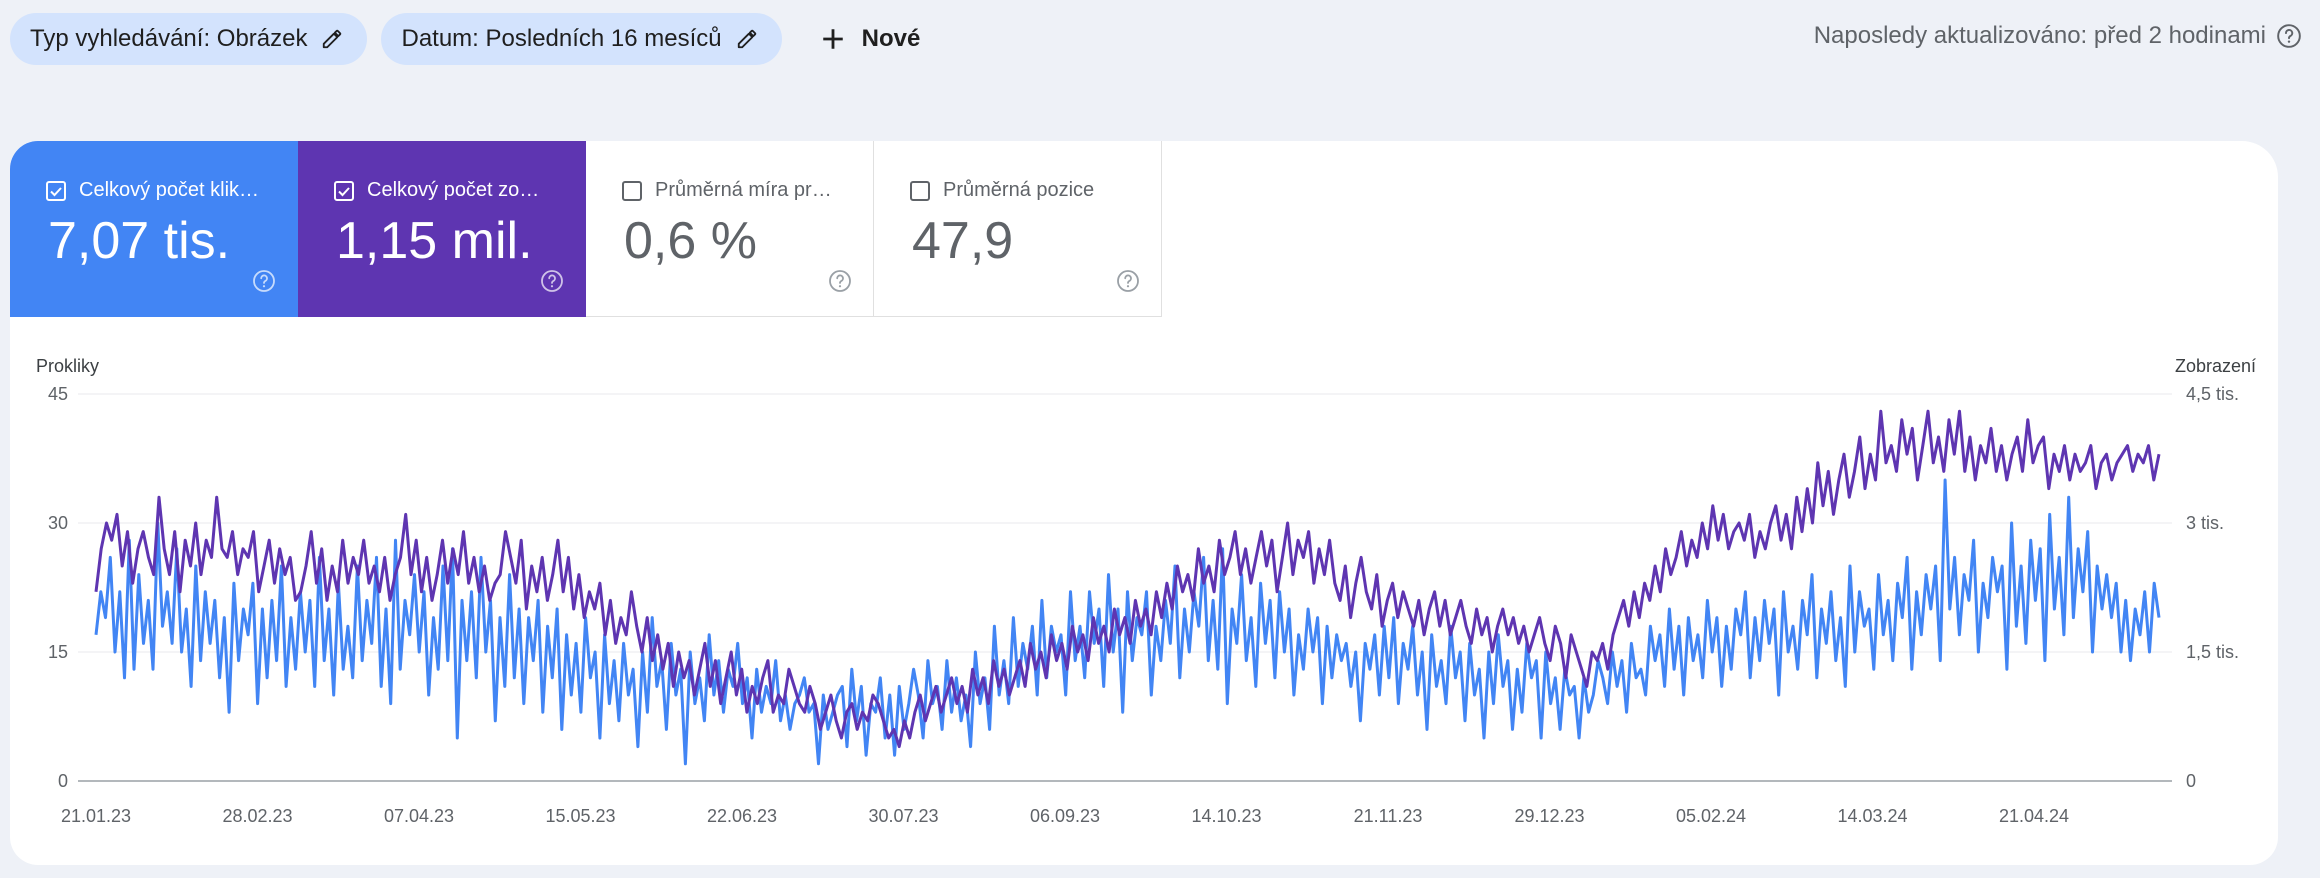  Describe the element at coordinates (169, 38) in the screenshot. I see `filter-chip-label: Typ vyhledávání: Obrázek` at that location.